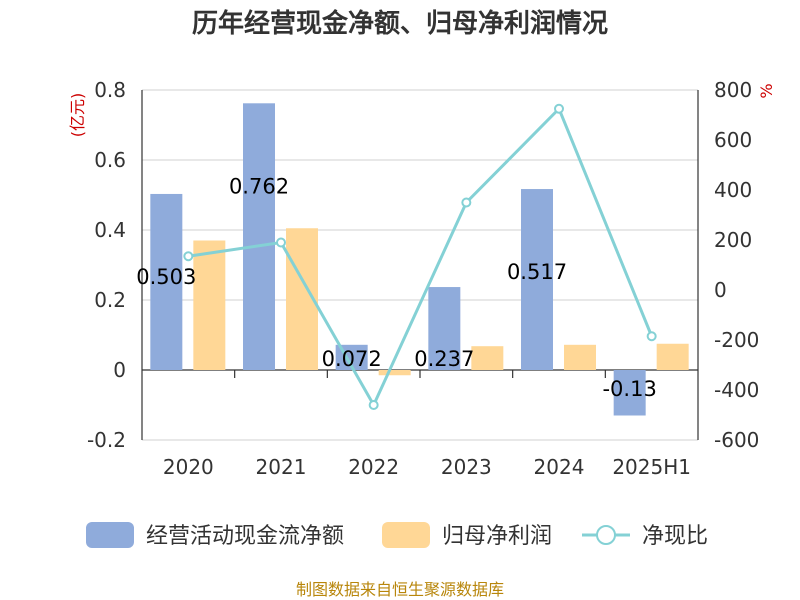 The height and width of the screenshot is (600, 800). Describe the element at coordinates (110, 300) in the screenshot. I see `left-tick-label: 0.2` at that location.